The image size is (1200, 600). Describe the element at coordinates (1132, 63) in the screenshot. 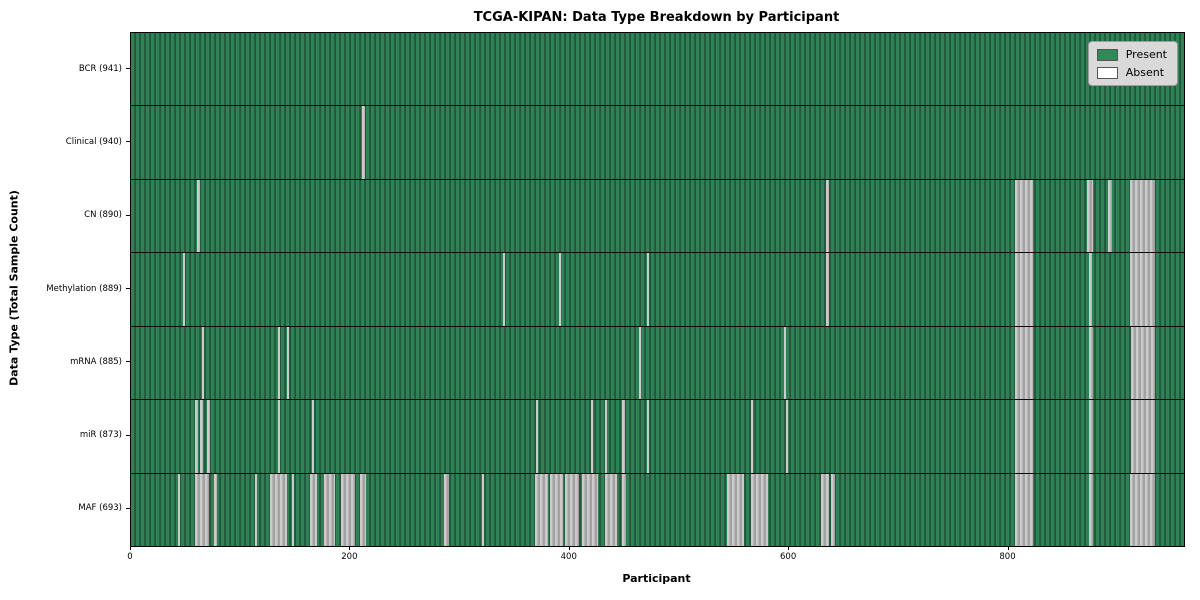

I see `legend: Present Absent` at that location.